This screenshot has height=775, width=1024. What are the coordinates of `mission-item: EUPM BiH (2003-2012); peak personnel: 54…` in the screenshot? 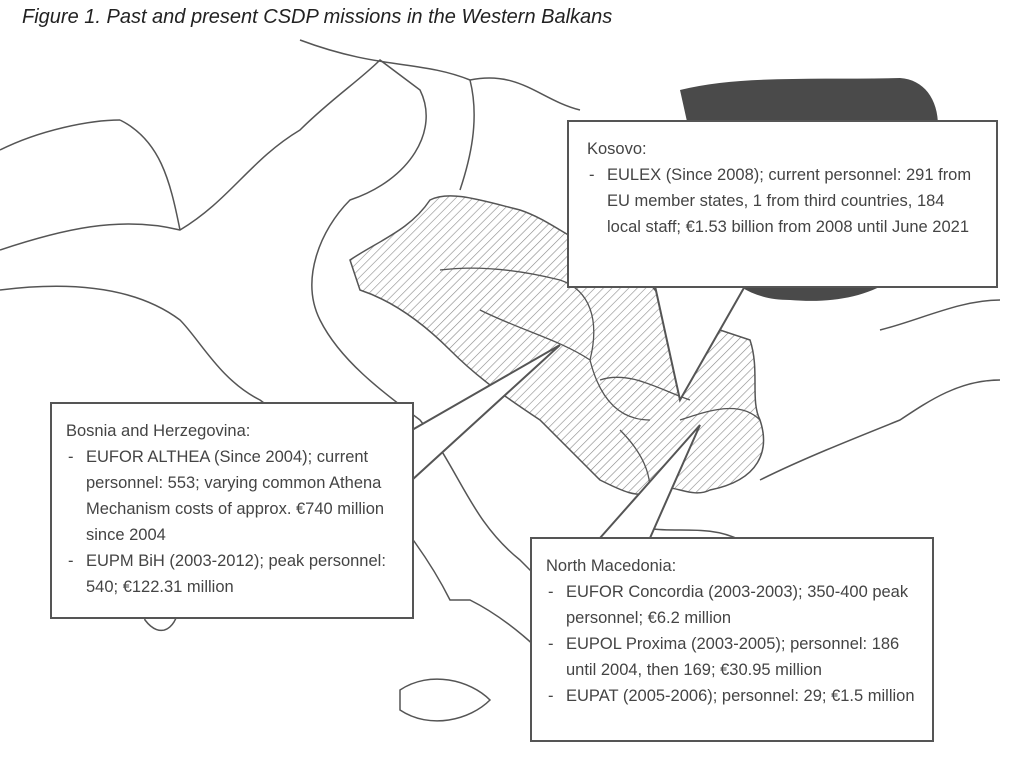 It's located at (232, 574).